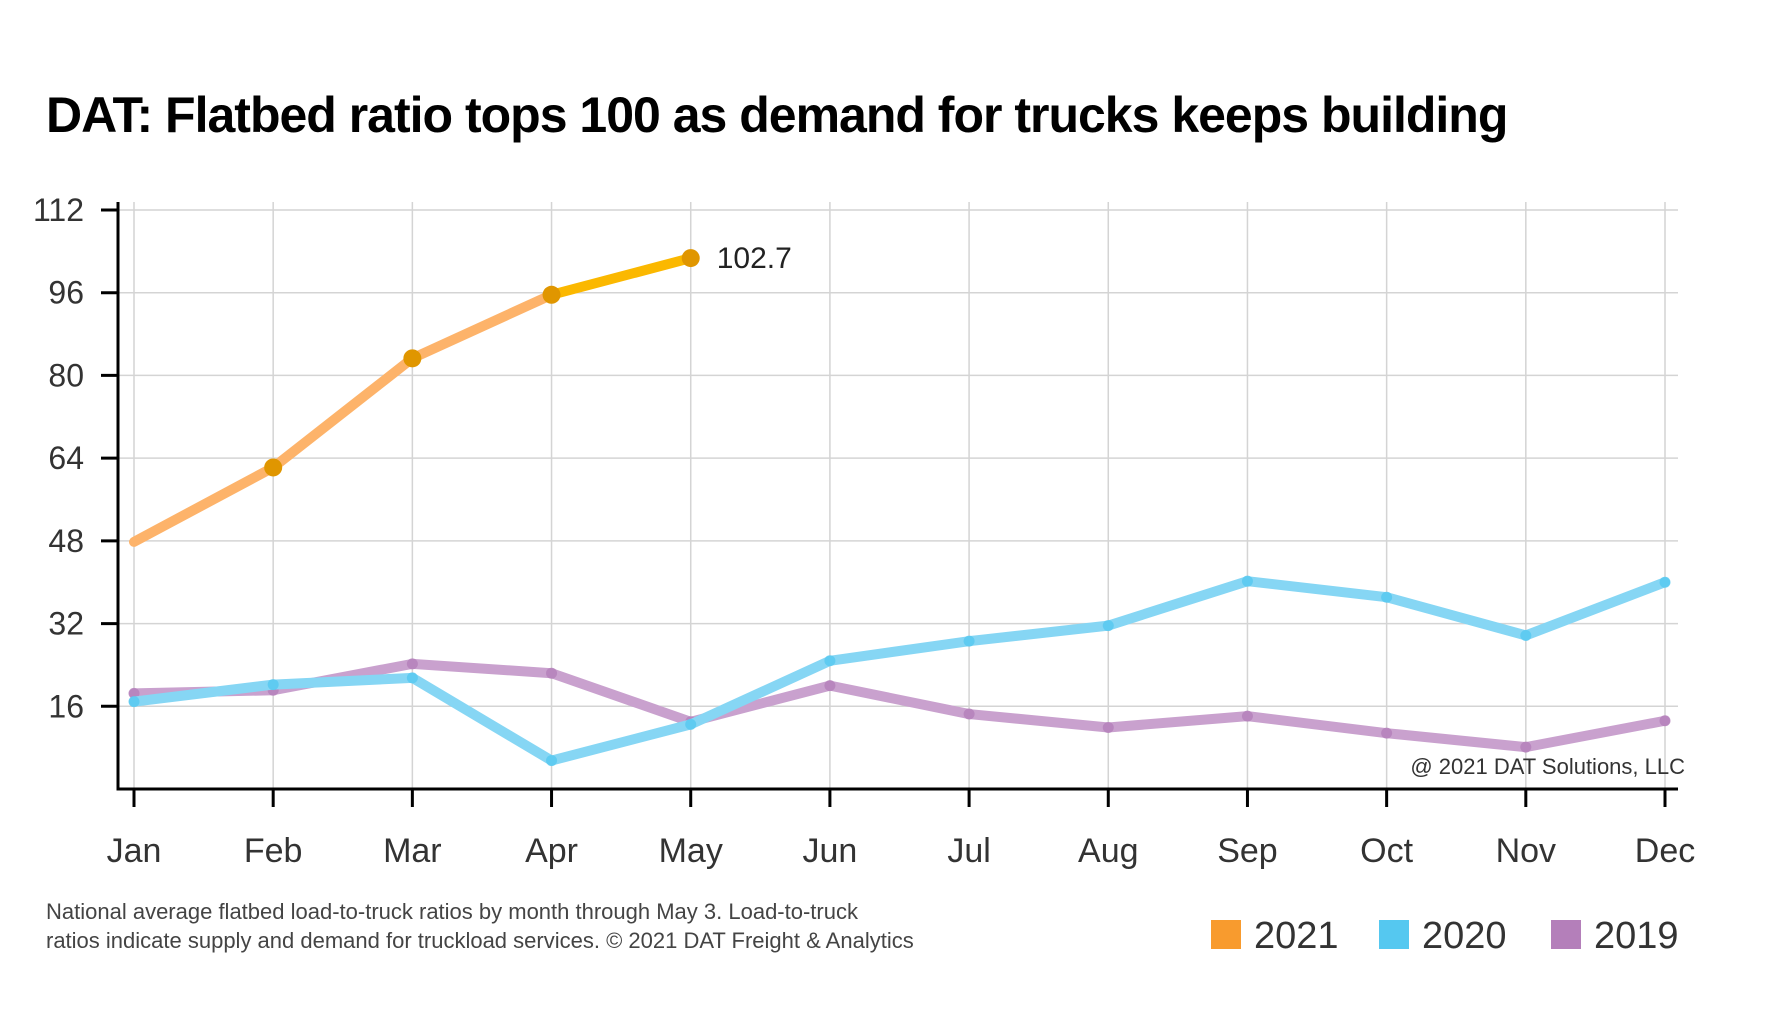 The width and height of the screenshot is (1778, 1030). I want to click on y-tick-label: 48, so click(66, 541).